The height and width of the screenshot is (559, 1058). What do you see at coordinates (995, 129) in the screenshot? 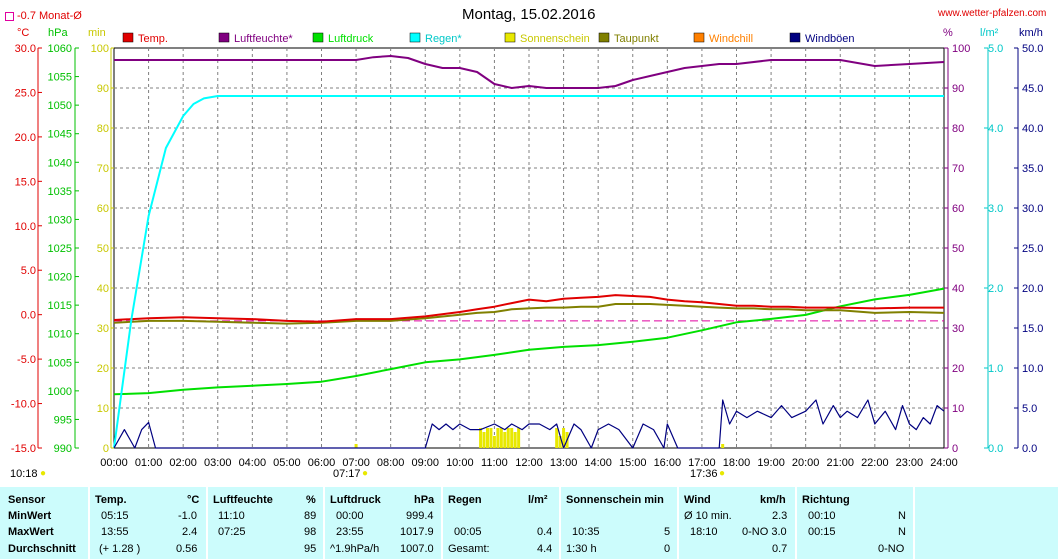
I see `rain-tick-label: 4.0` at bounding box center [995, 129].